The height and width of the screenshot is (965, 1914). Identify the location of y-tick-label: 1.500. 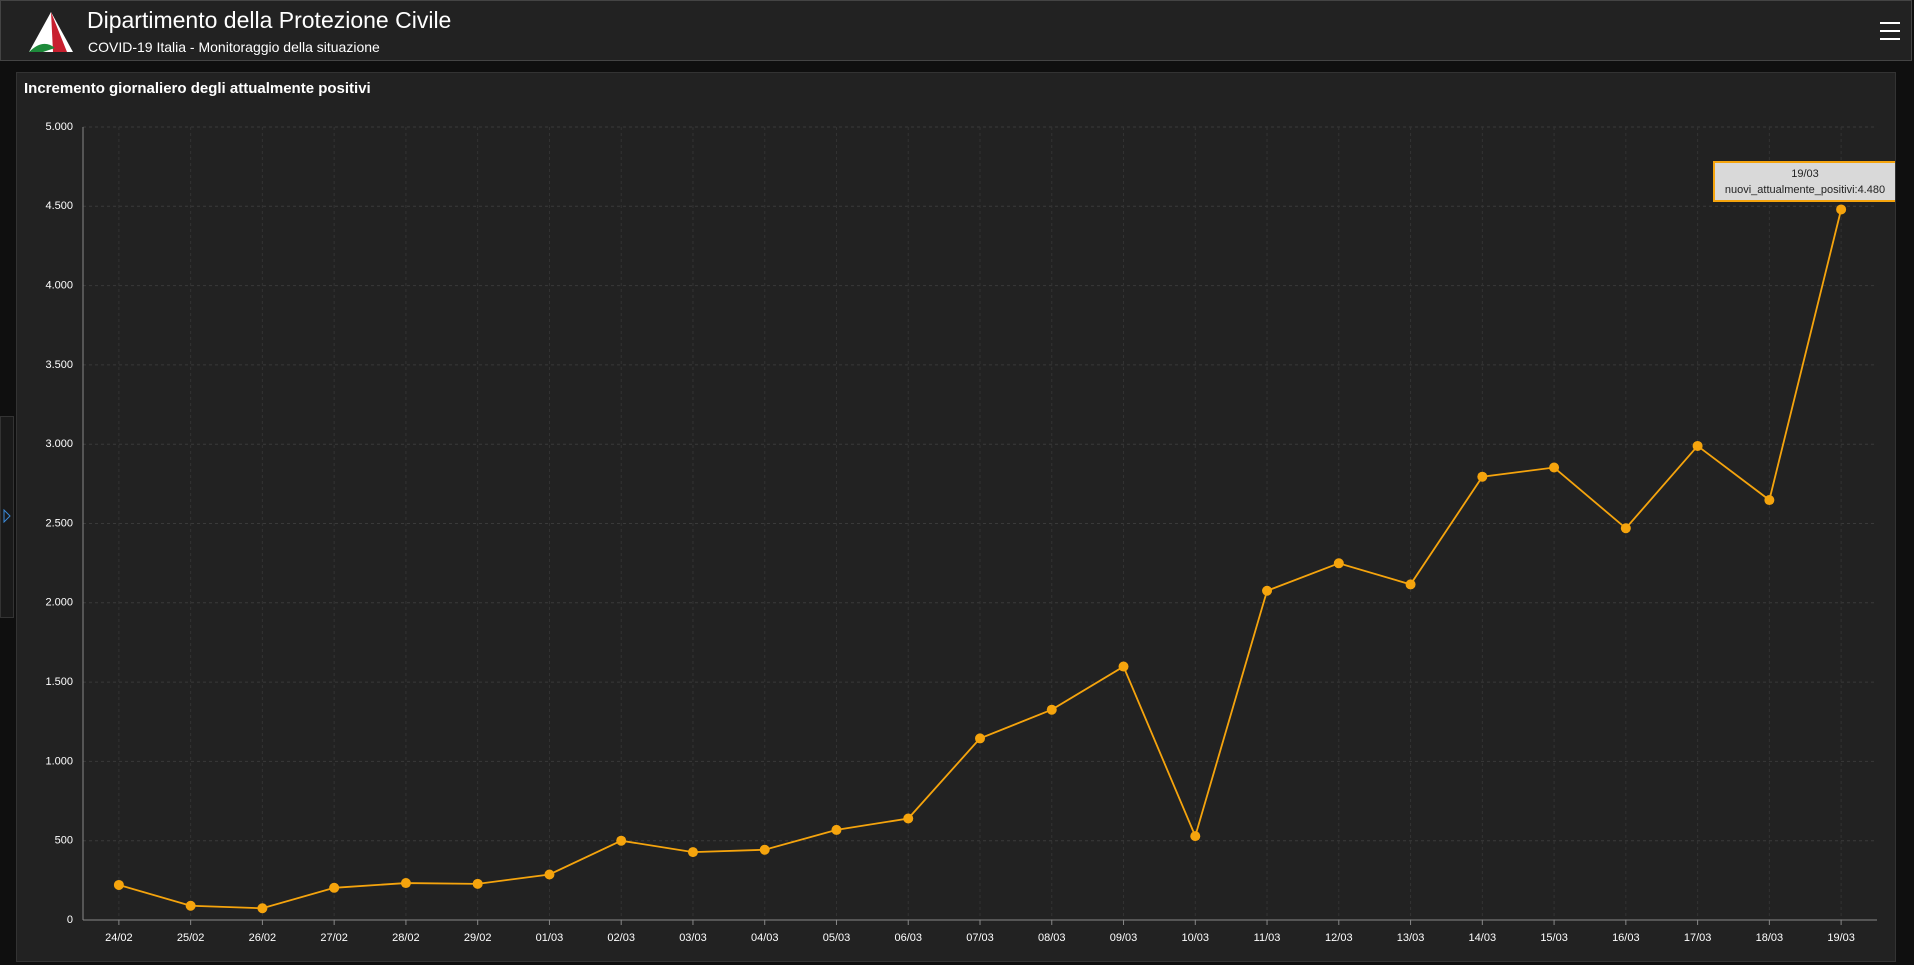
(59, 682).